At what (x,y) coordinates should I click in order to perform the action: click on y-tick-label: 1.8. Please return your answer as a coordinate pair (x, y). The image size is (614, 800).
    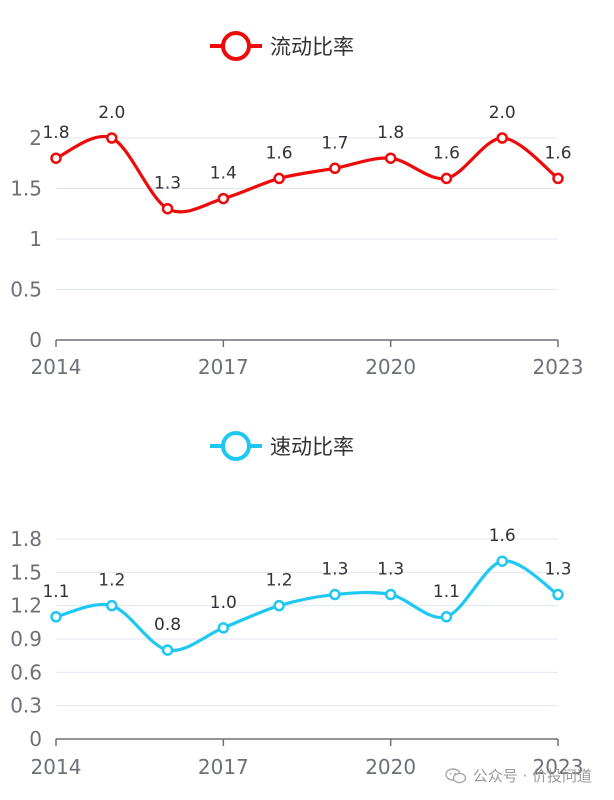
    Looking at the image, I should click on (26, 539).